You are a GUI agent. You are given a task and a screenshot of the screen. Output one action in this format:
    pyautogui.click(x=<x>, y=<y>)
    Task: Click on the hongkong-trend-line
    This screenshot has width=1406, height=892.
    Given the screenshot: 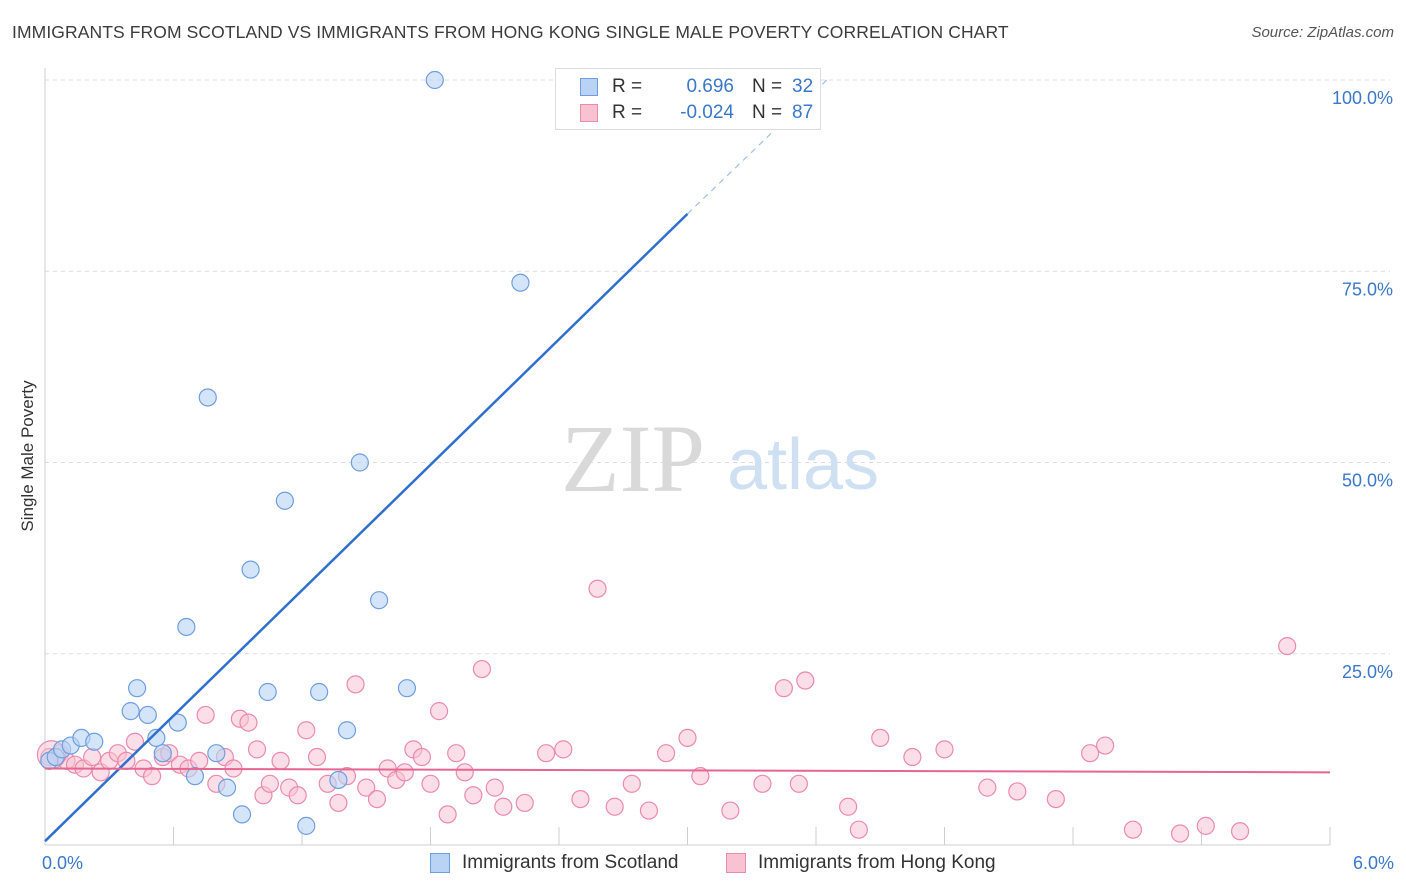 What is the action you would take?
    pyautogui.click(x=687, y=770)
    